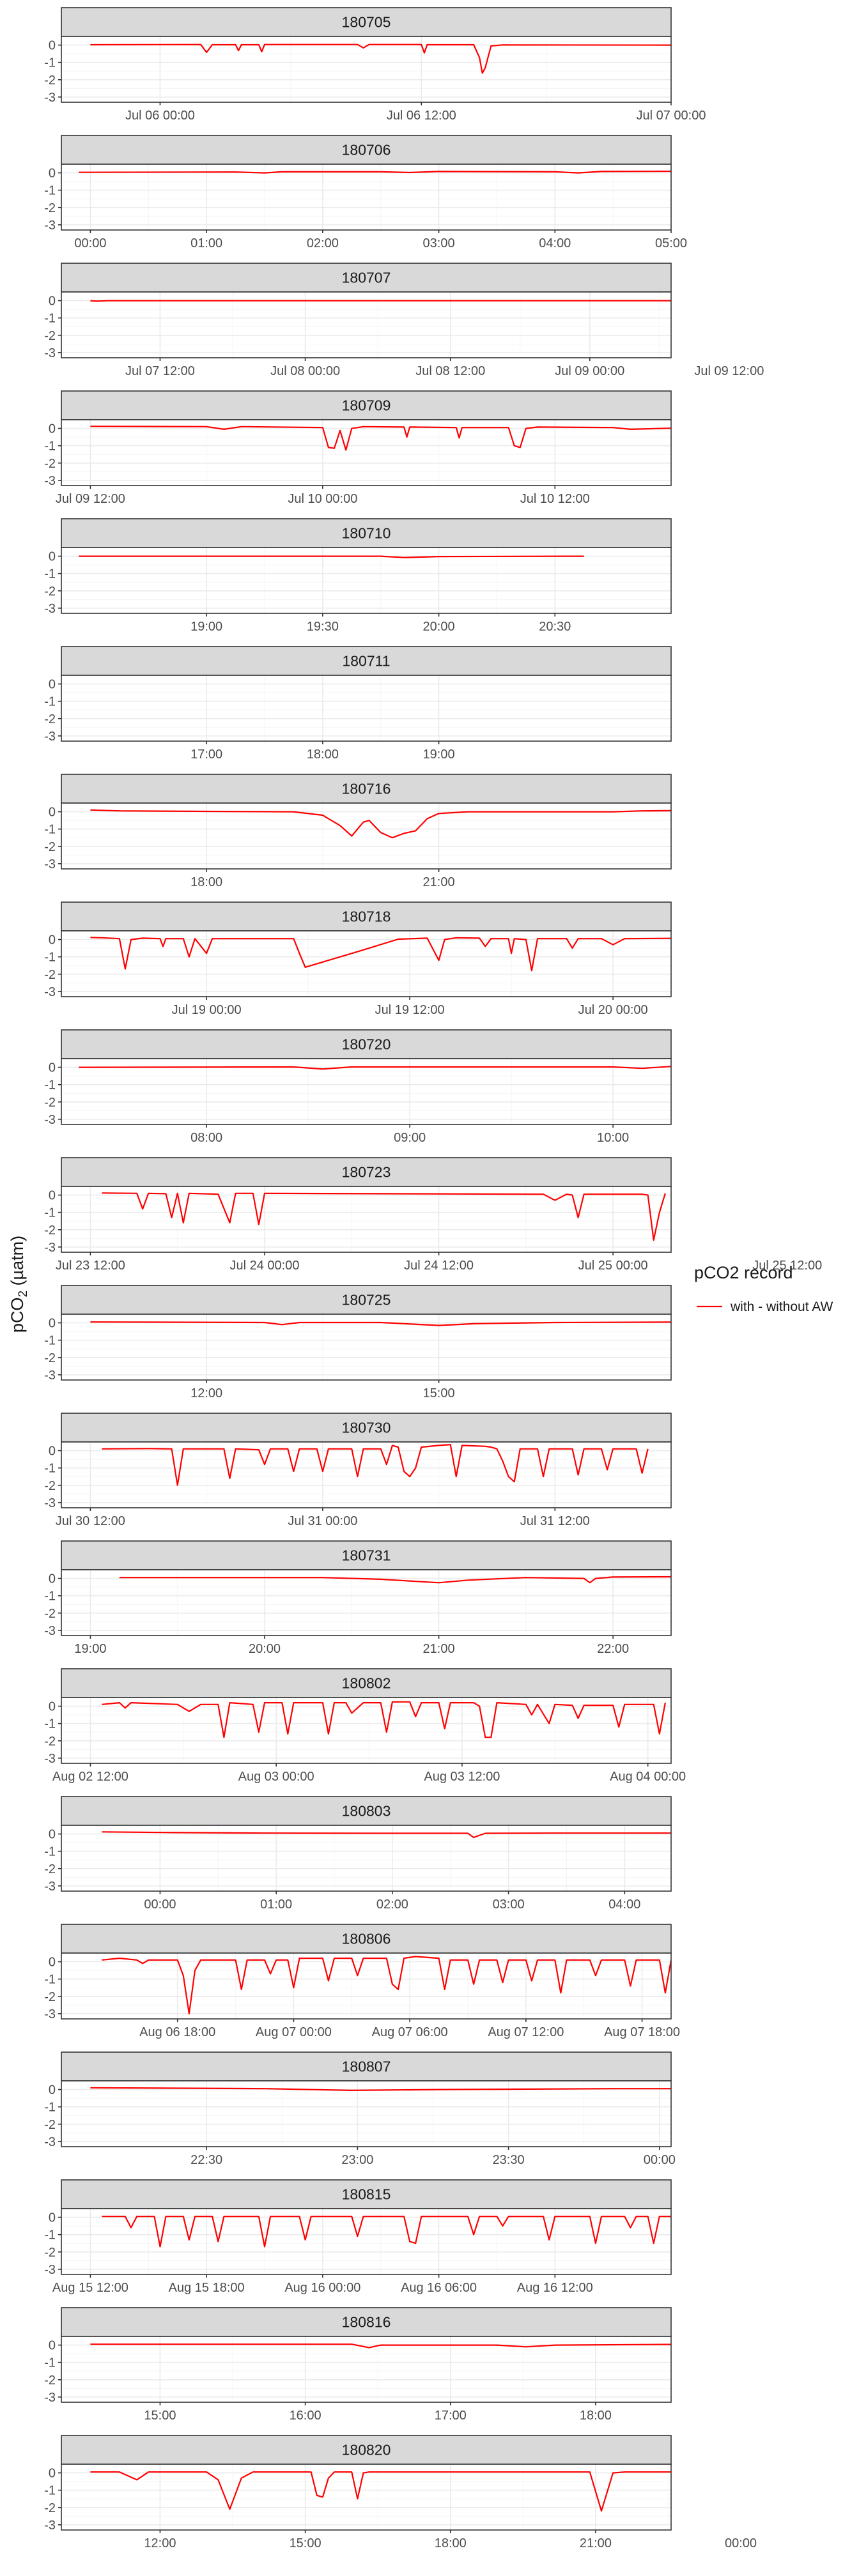  Describe the element at coordinates (19, 1284) in the screenshot. I see `y-axis-title: pCO2 (µatm)` at that location.